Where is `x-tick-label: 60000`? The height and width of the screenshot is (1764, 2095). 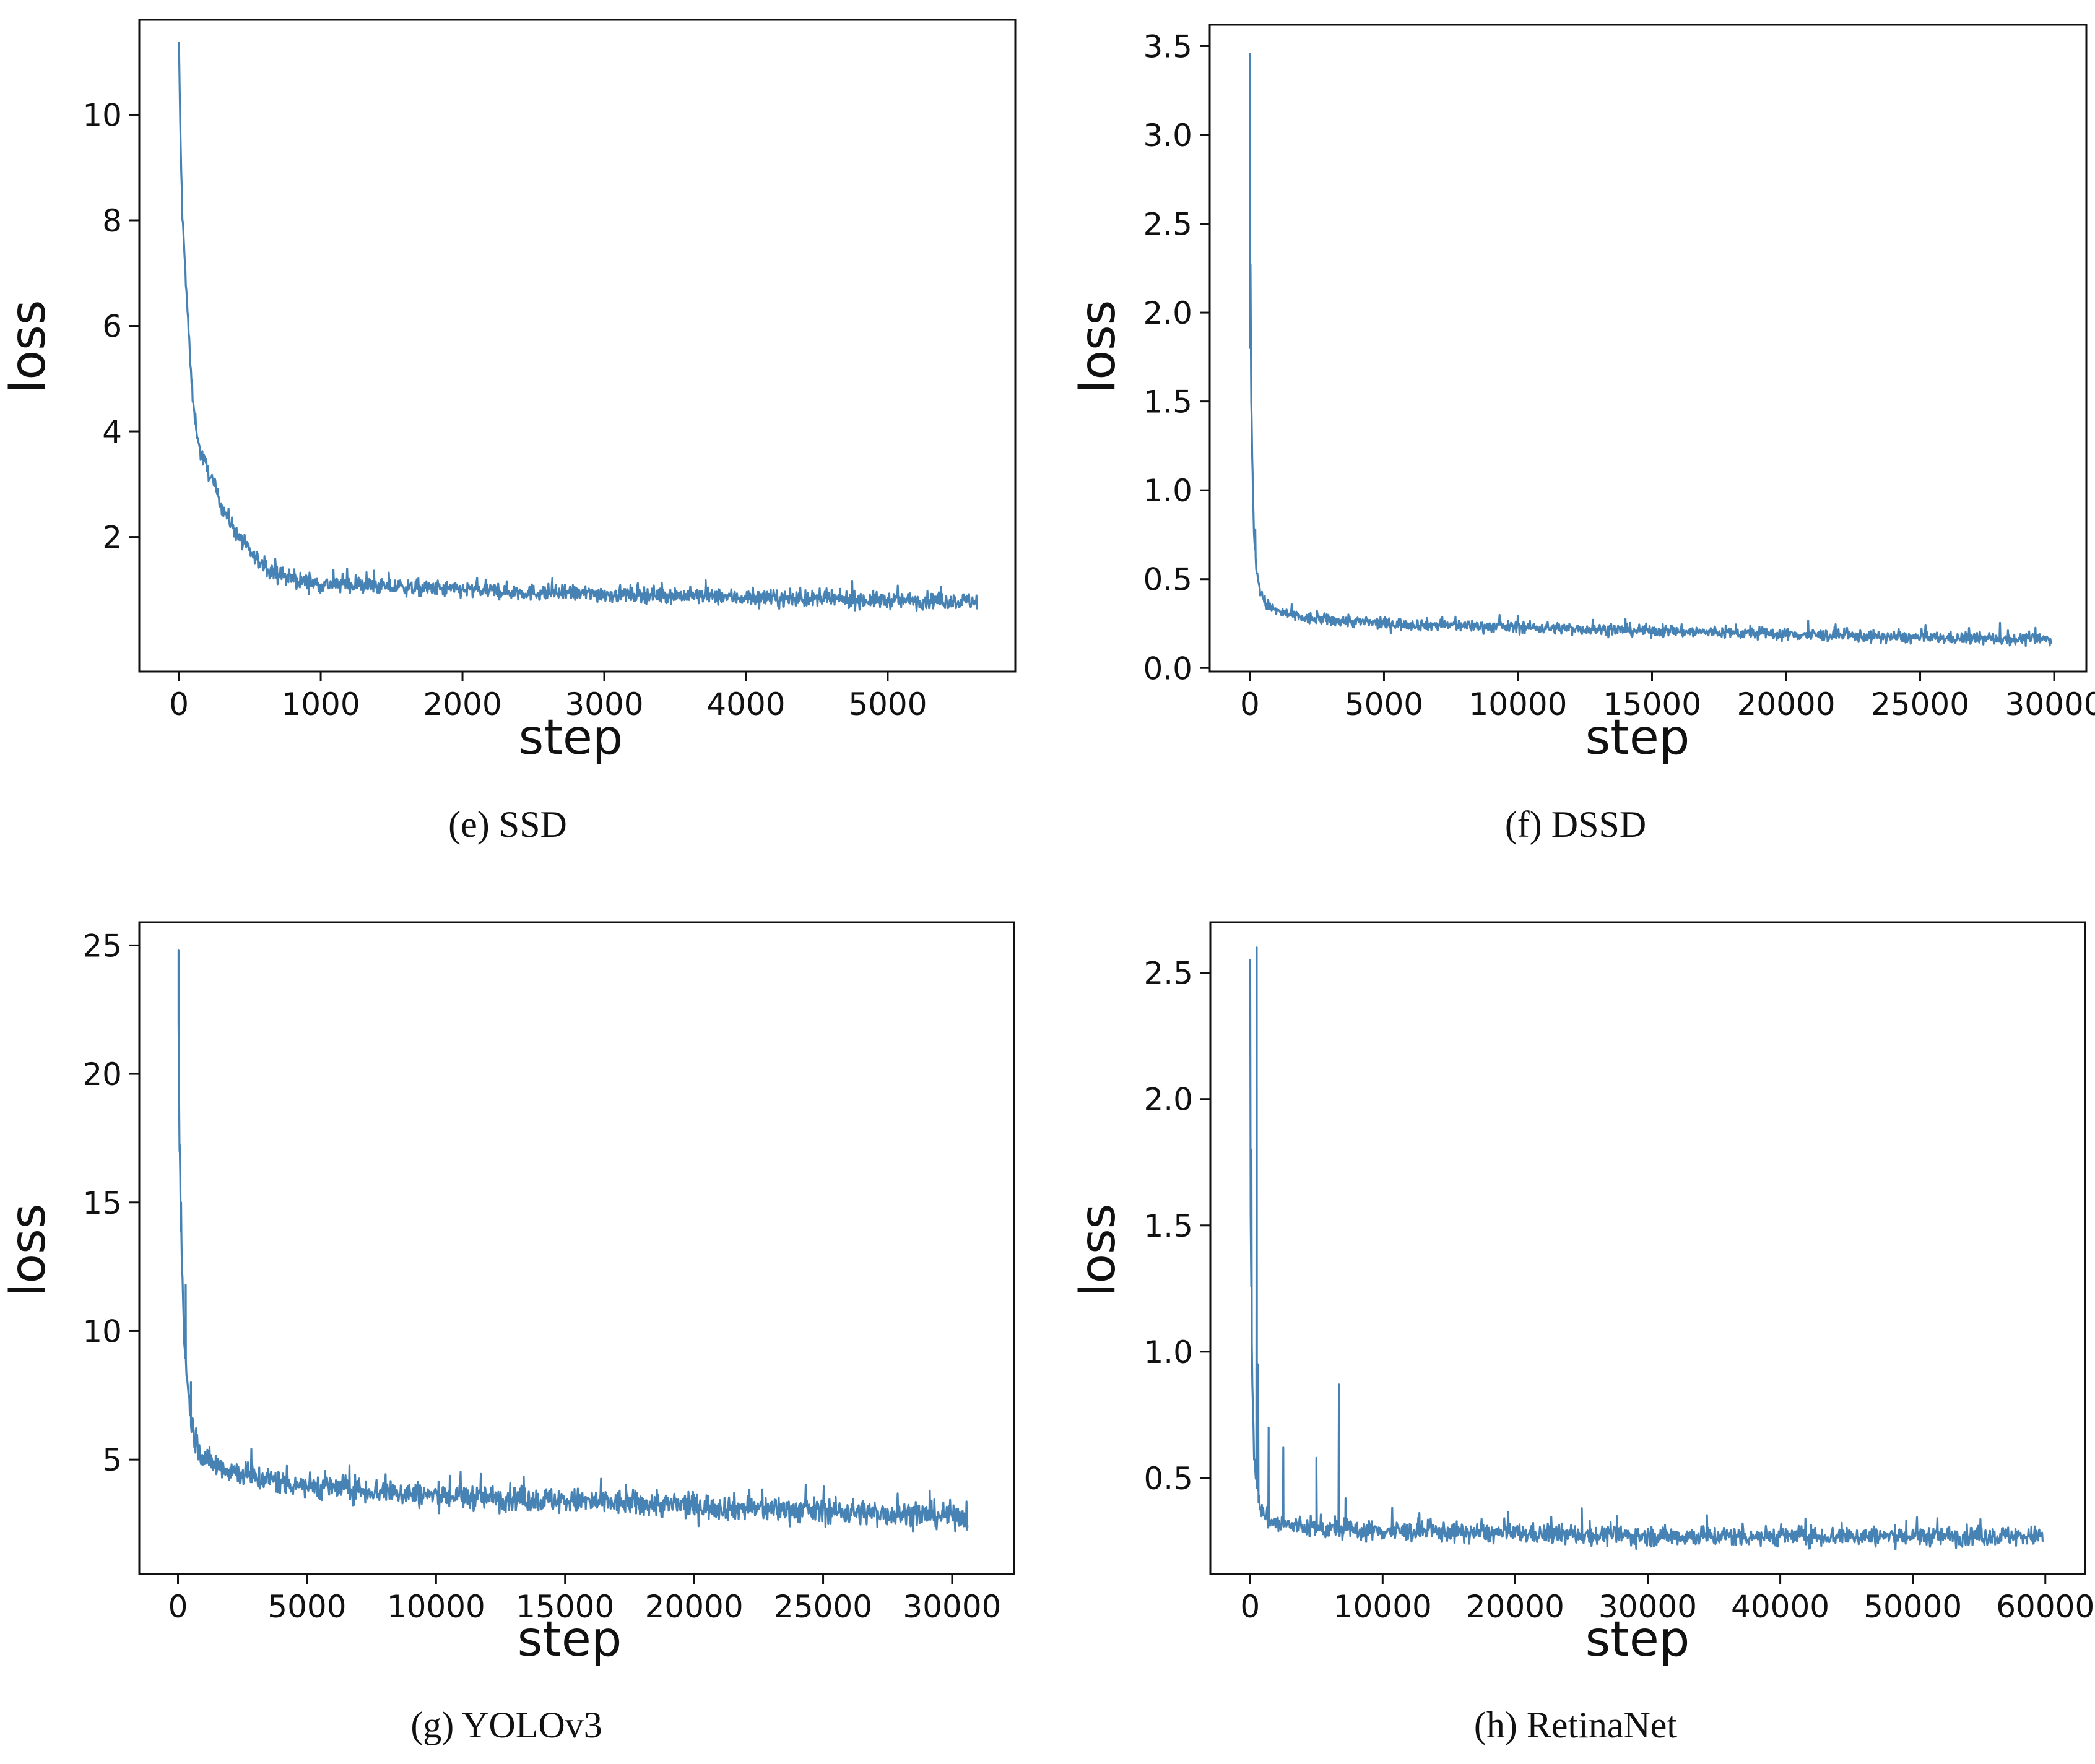 x-tick-label: 60000 is located at coordinates (2045, 1607).